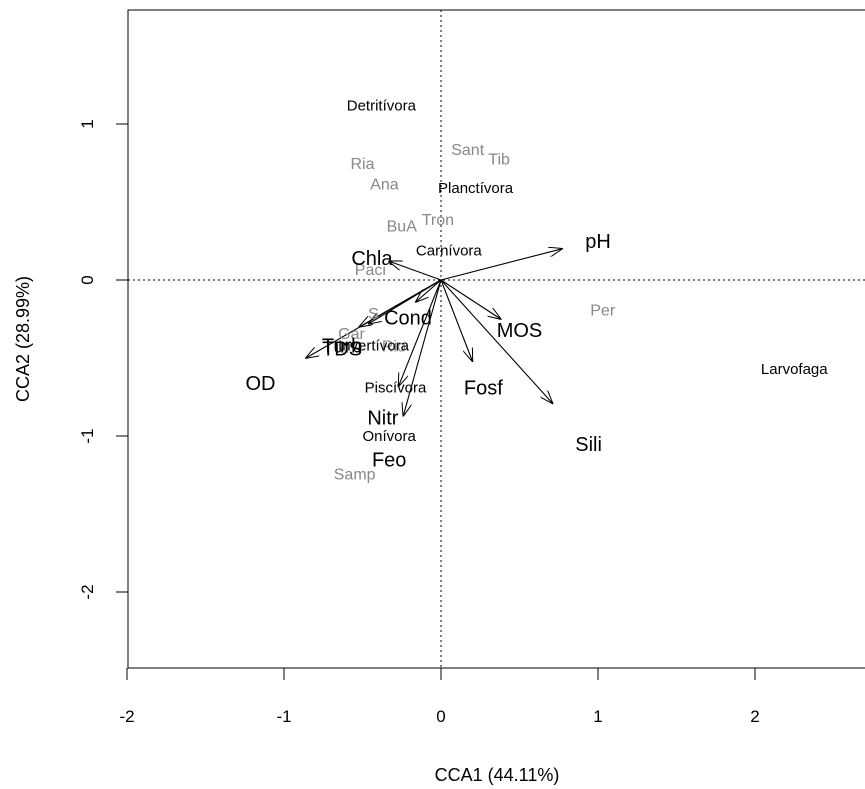 The width and height of the screenshot is (865, 789). What do you see at coordinates (597, 716) in the screenshot?
I see `x-tick-label: 1` at bounding box center [597, 716].